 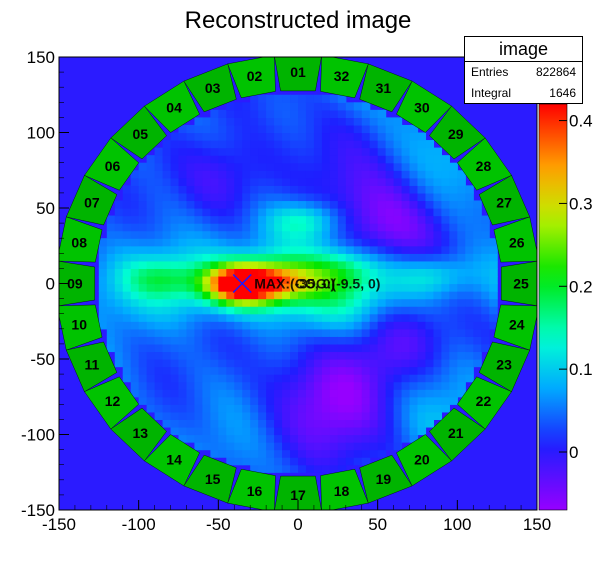 I want to click on detector-label: 13, so click(x=140, y=433).